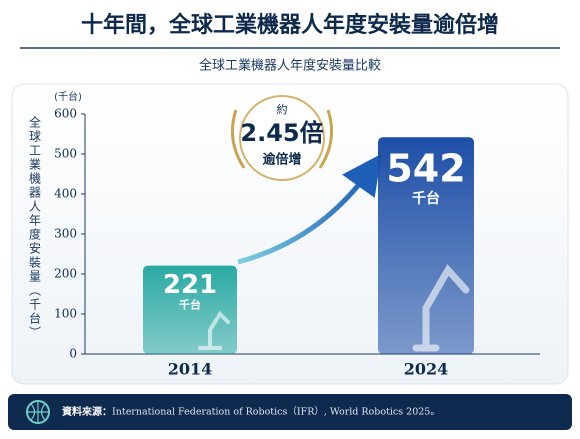 This screenshot has height=439, width=580. What do you see at coordinates (290, 66) in the screenshot?
I see `chart-subtitle: 全球工業機器人年度安裝量比較` at bounding box center [290, 66].